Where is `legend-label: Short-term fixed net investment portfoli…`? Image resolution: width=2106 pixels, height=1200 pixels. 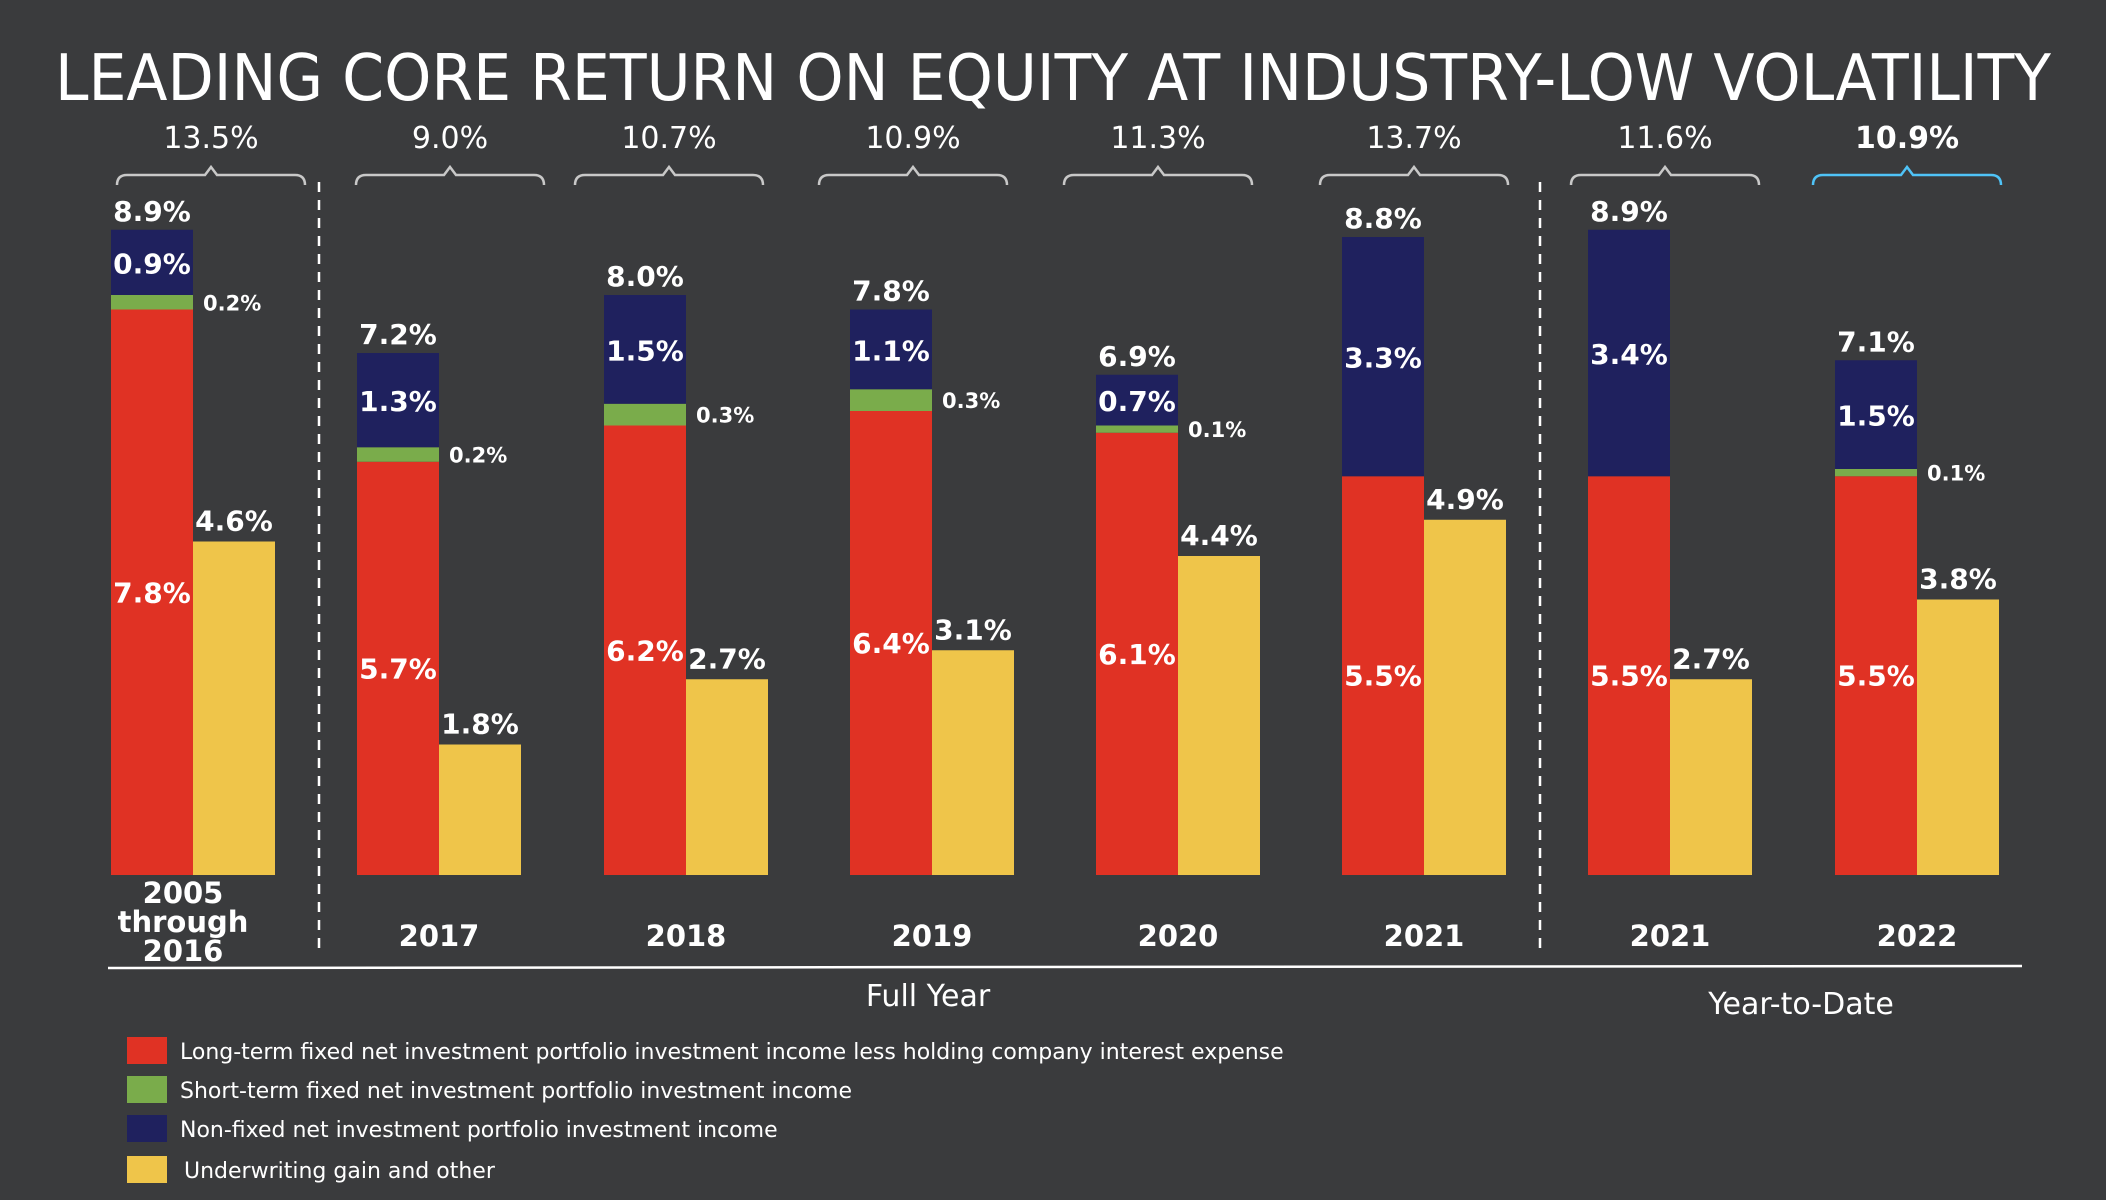 legend-label: Short-term fixed net investment portfoli… is located at coordinates (516, 1091).